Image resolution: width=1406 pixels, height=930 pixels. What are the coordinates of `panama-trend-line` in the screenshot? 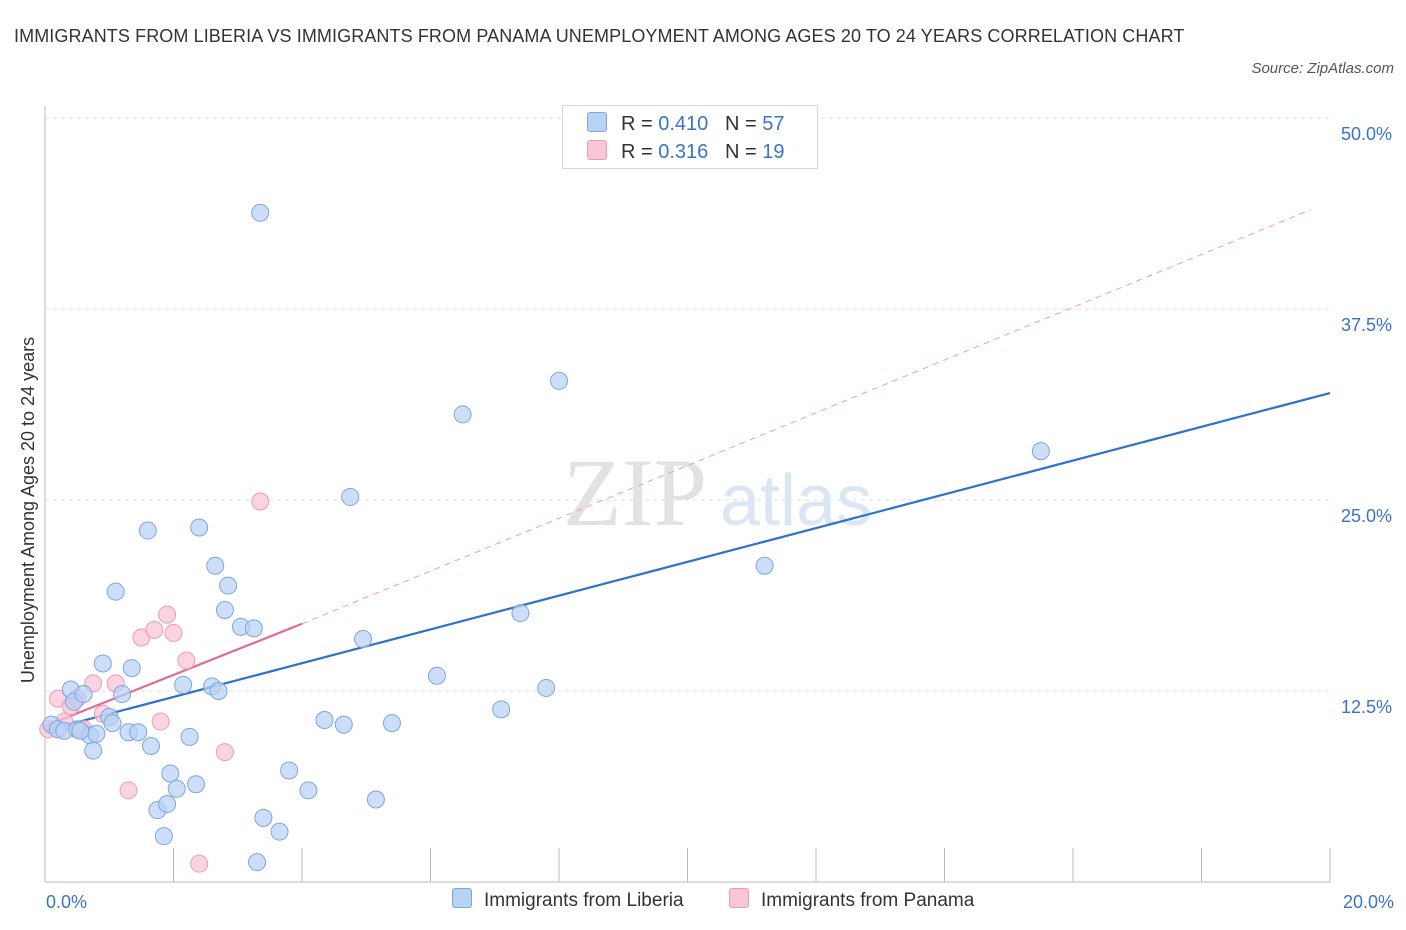 It's located at (173, 675).